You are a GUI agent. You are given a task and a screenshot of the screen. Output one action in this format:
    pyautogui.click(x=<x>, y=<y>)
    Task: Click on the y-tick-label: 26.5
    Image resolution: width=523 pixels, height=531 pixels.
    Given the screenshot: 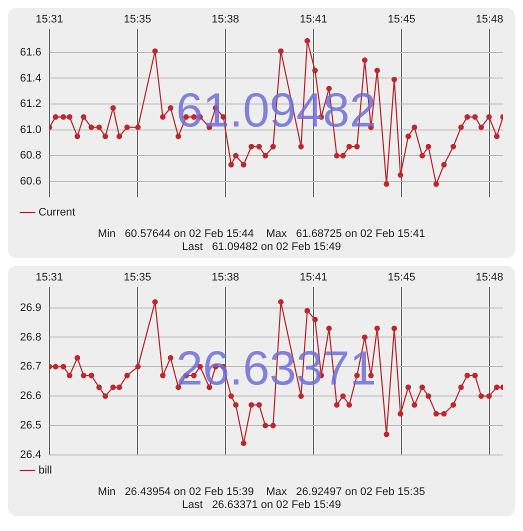 What is the action you would take?
    pyautogui.click(x=31, y=426)
    